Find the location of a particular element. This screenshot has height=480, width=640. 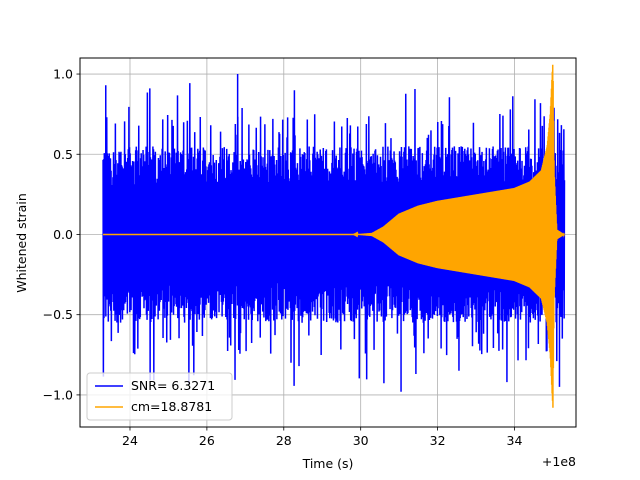

x-axis-offset-label: +1e8 is located at coordinates (559, 461).